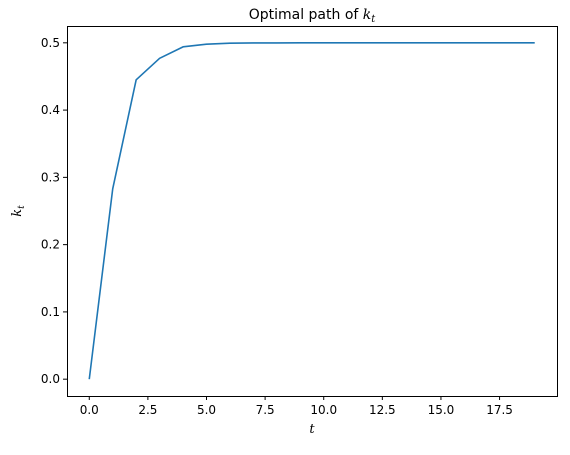  I want to click on x-axis-ticks: 0.0 2.5 5.0 7.5 10.0 12.5 15.0 17.5, so click(296, 406).